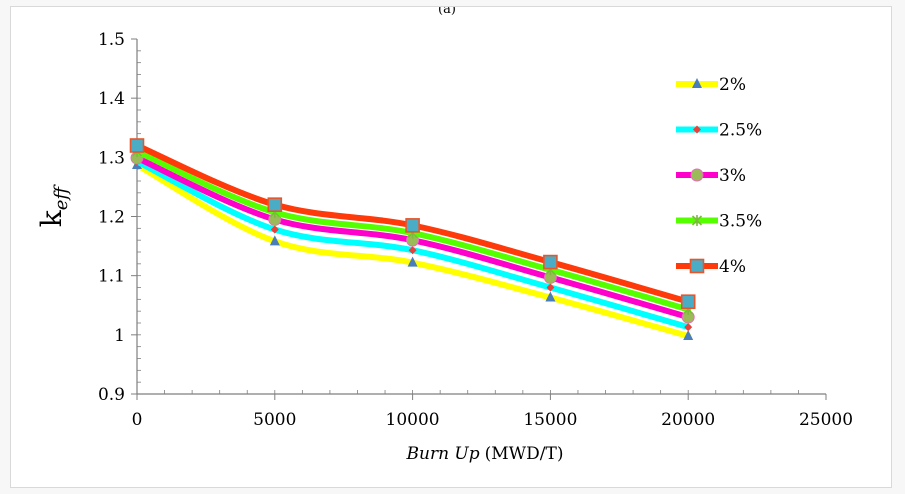  Describe the element at coordinates (732, 267) in the screenshot. I see `legend-label: 4%` at that location.